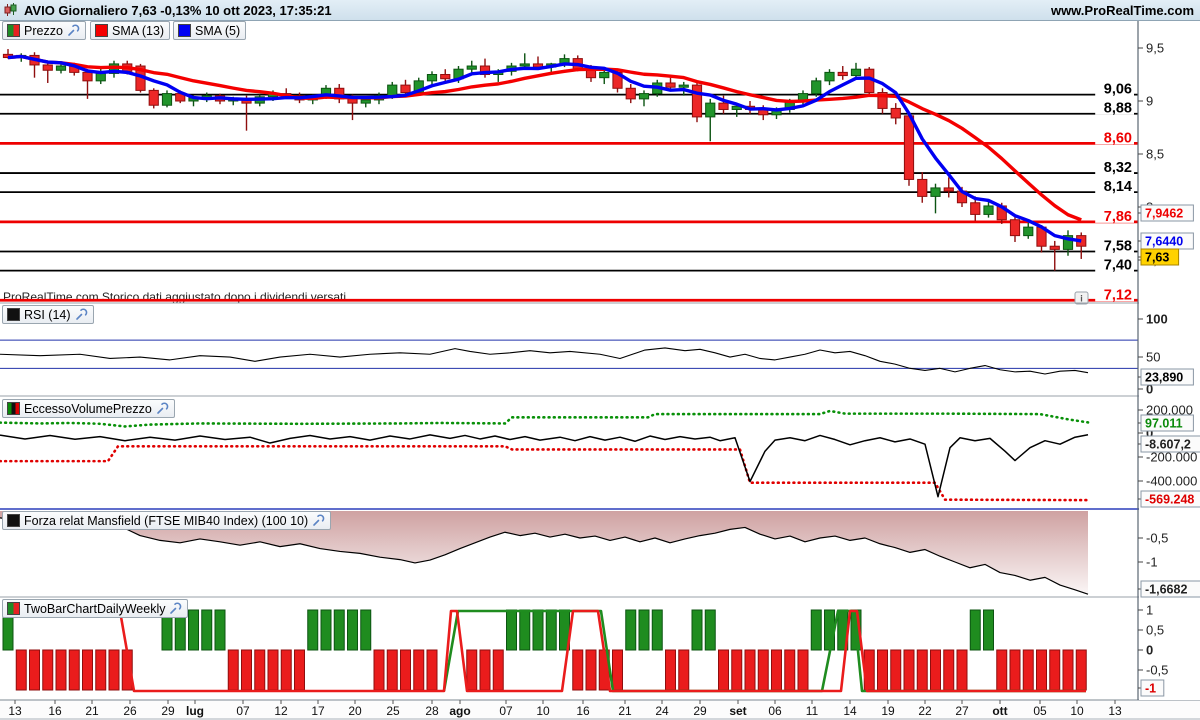  Describe the element at coordinates (13, 608) in the screenshot. I see `twobar-swatch` at that location.